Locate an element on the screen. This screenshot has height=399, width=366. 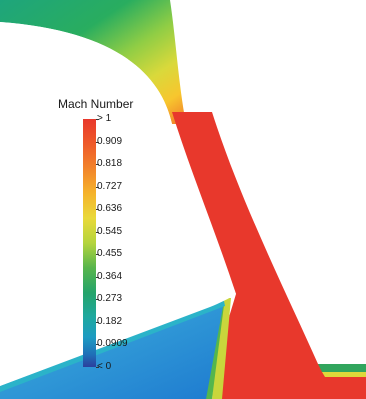
legend-label: < 0 is located at coordinates (104, 366).